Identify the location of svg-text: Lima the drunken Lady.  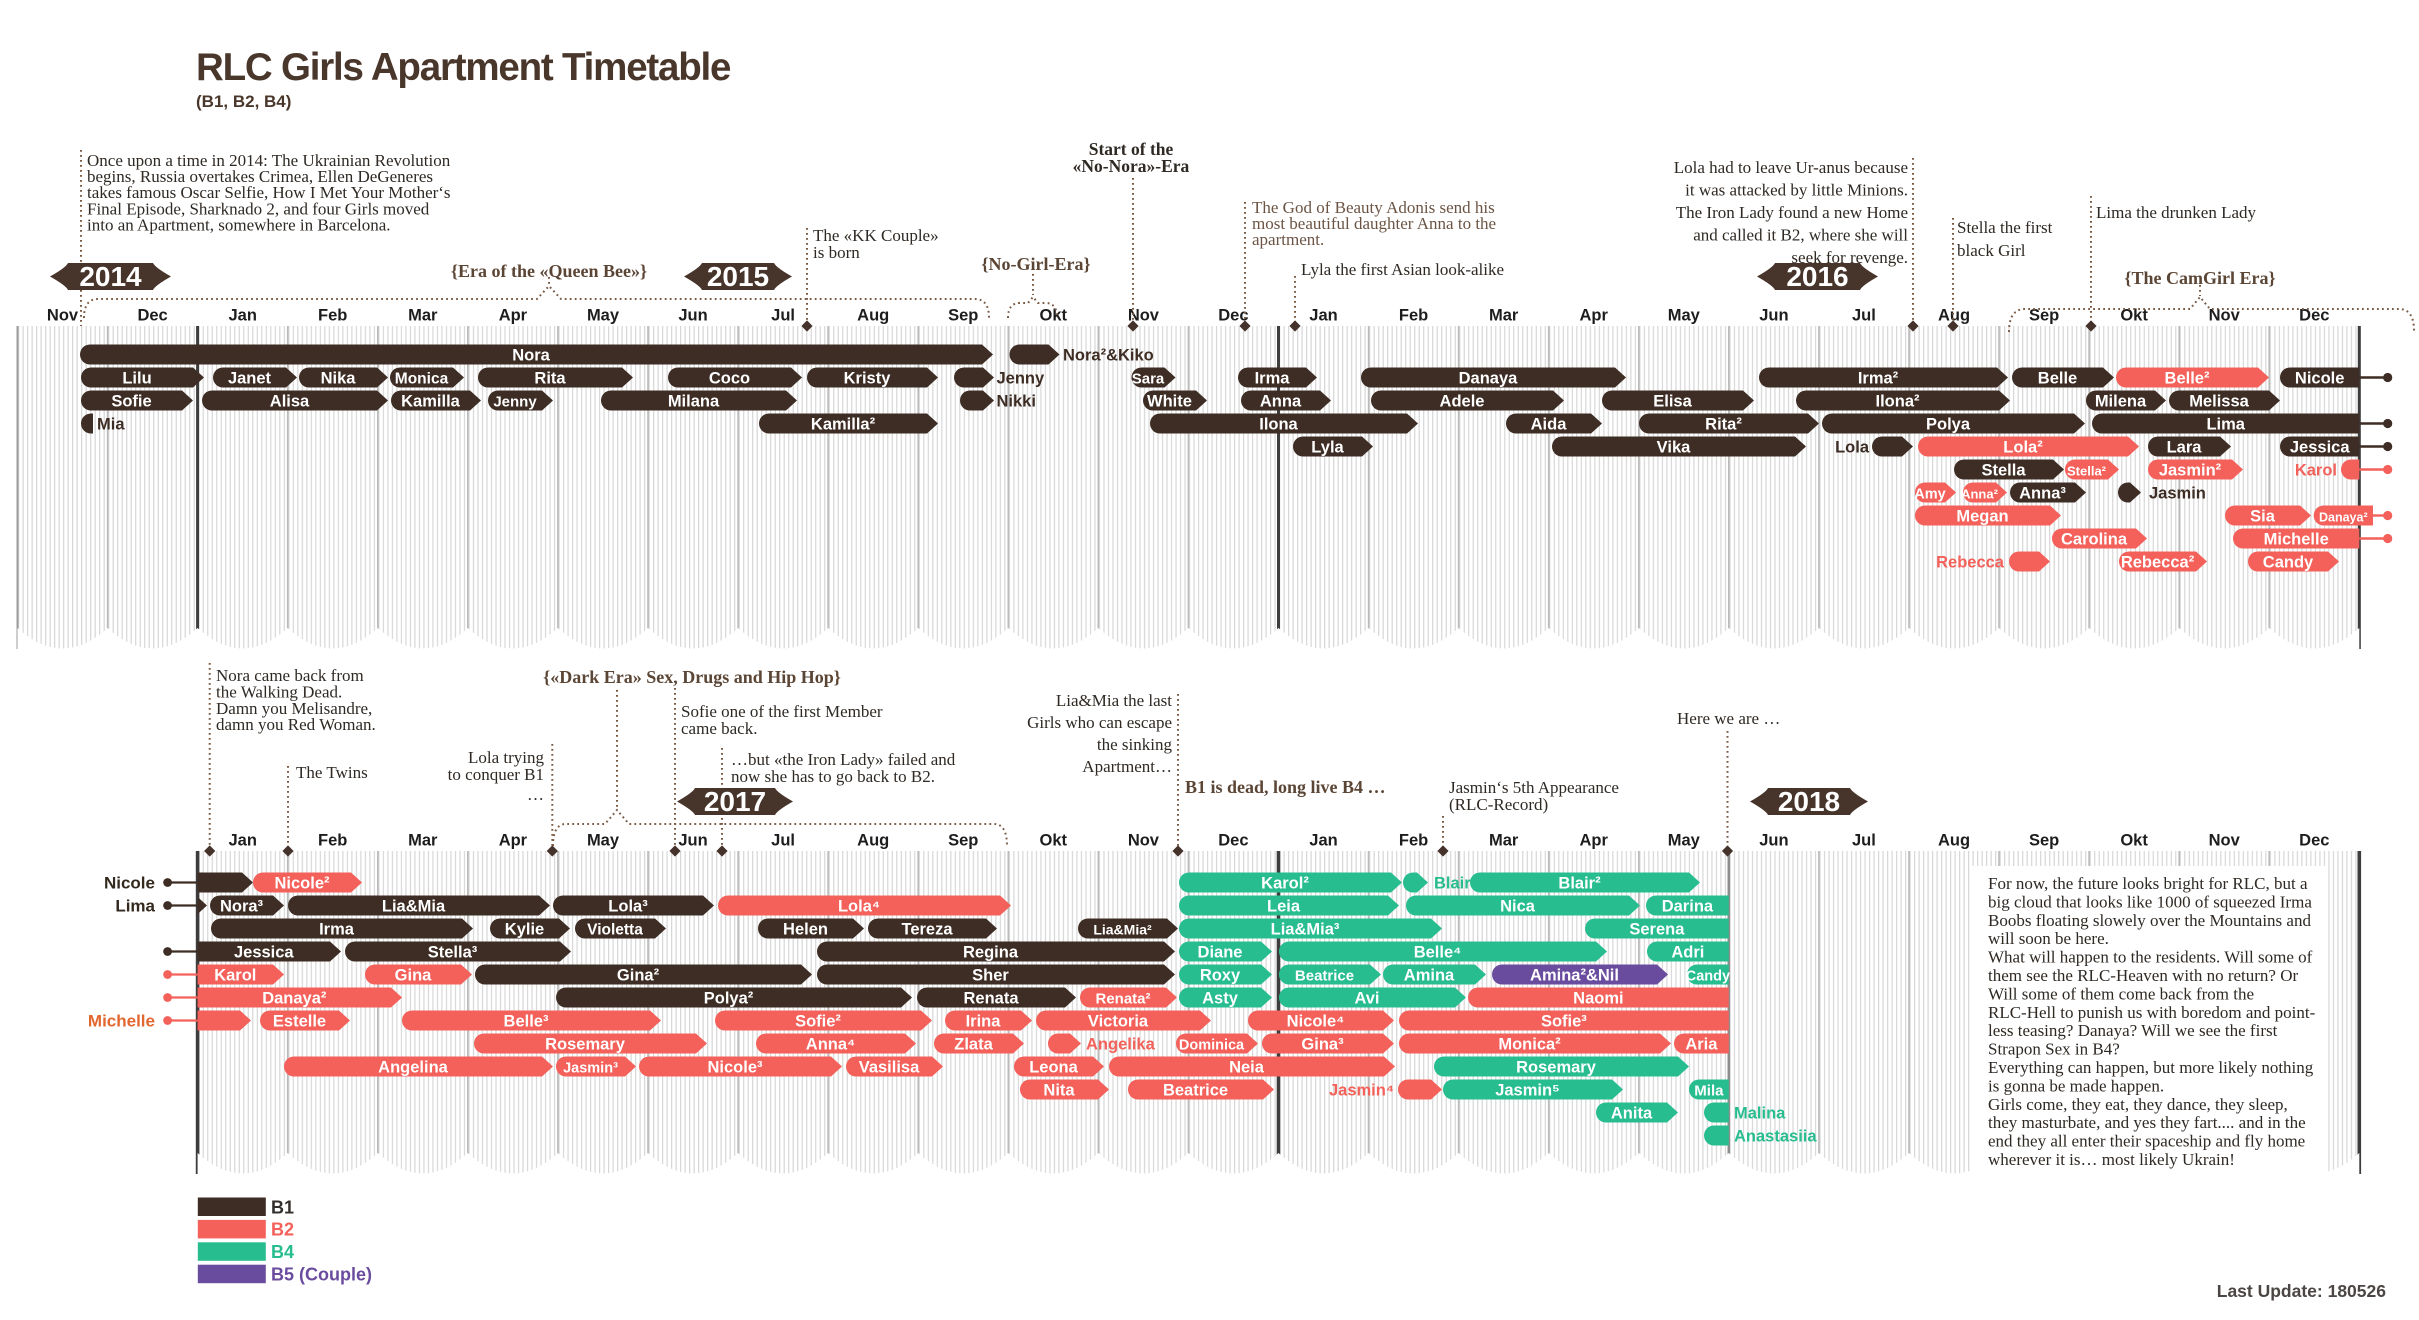
(2176, 212).